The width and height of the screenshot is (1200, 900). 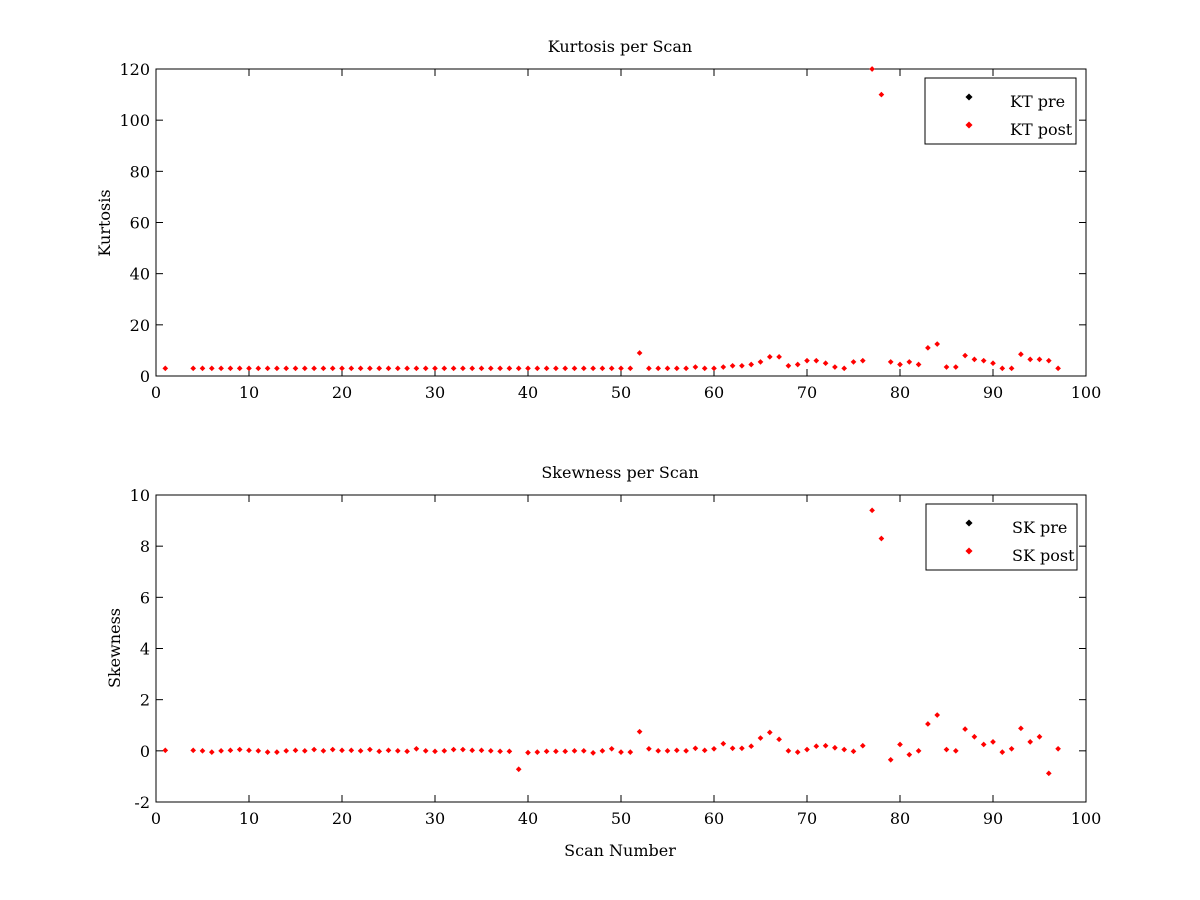 I want to click on kurtosis-x-tick-label: 20, so click(x=342, y=392).